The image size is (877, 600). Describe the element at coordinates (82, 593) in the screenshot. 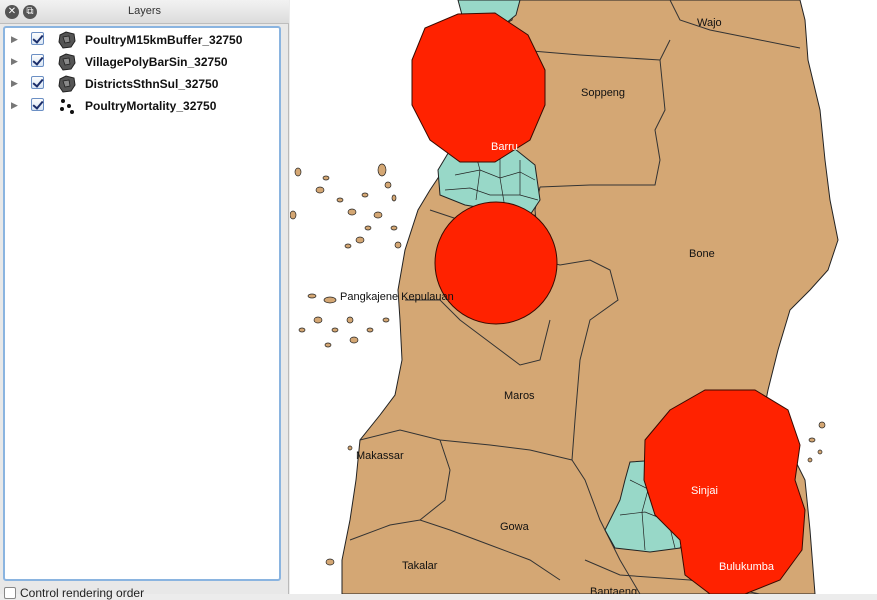

I see `render-order-label: Control rendering order` at that location.